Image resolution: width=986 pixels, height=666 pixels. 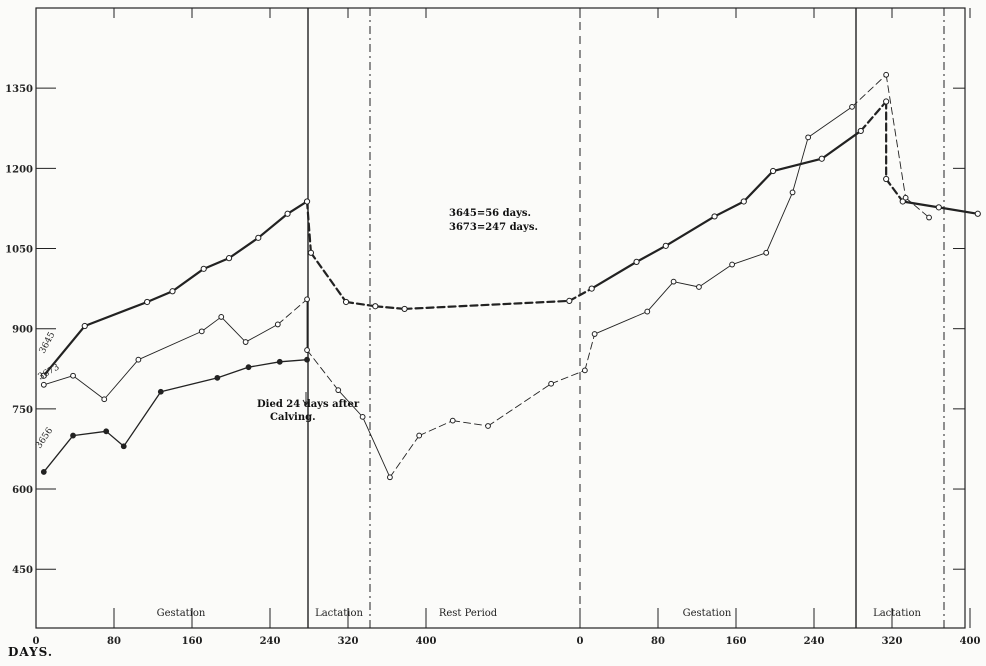 What do you see at coordinates (270, 641) in the screenshot?
I see `x-tick-label: 240` at bounding box center [270, 641].